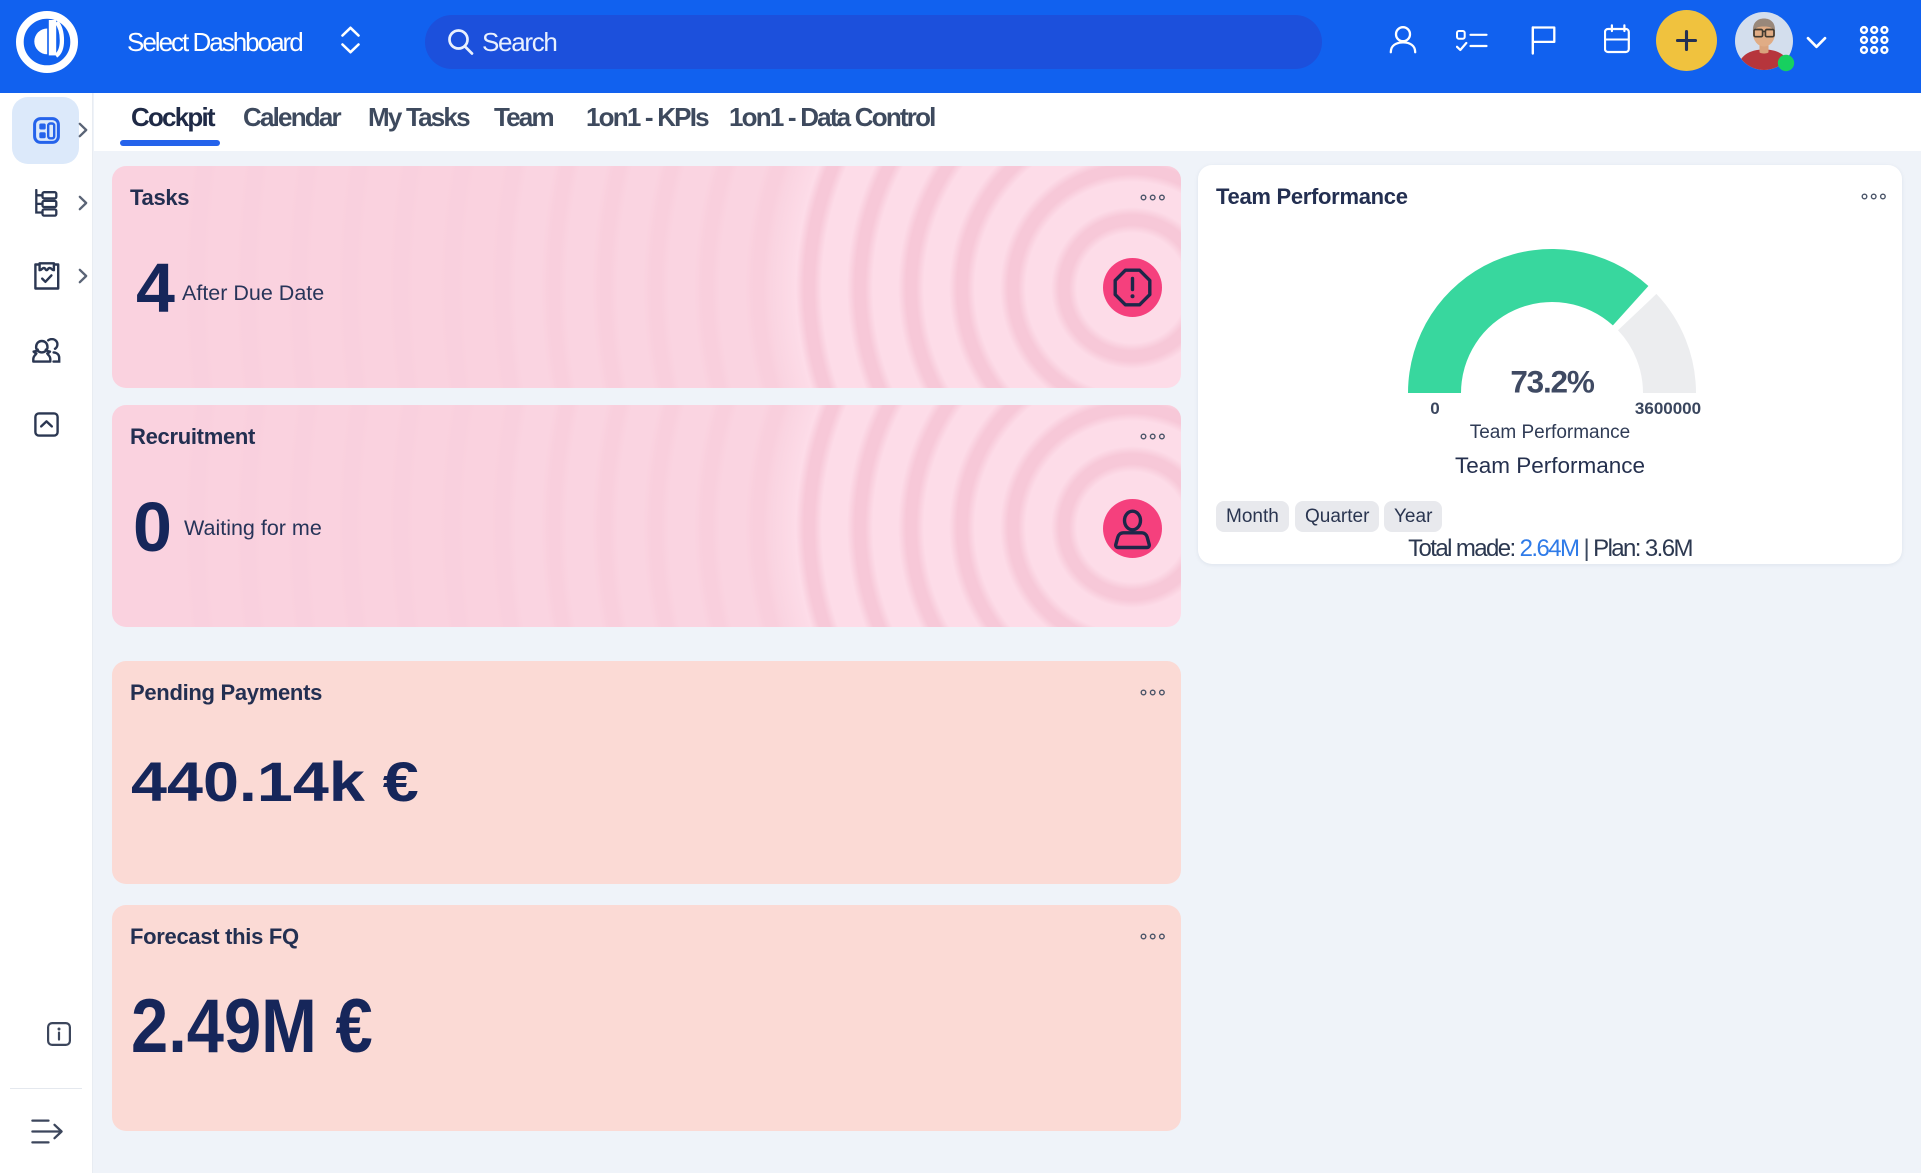 Image resolution: width=1921 pixels, height=1173 pixels. I want to click on svg-text: 0, so click(1434, 408).